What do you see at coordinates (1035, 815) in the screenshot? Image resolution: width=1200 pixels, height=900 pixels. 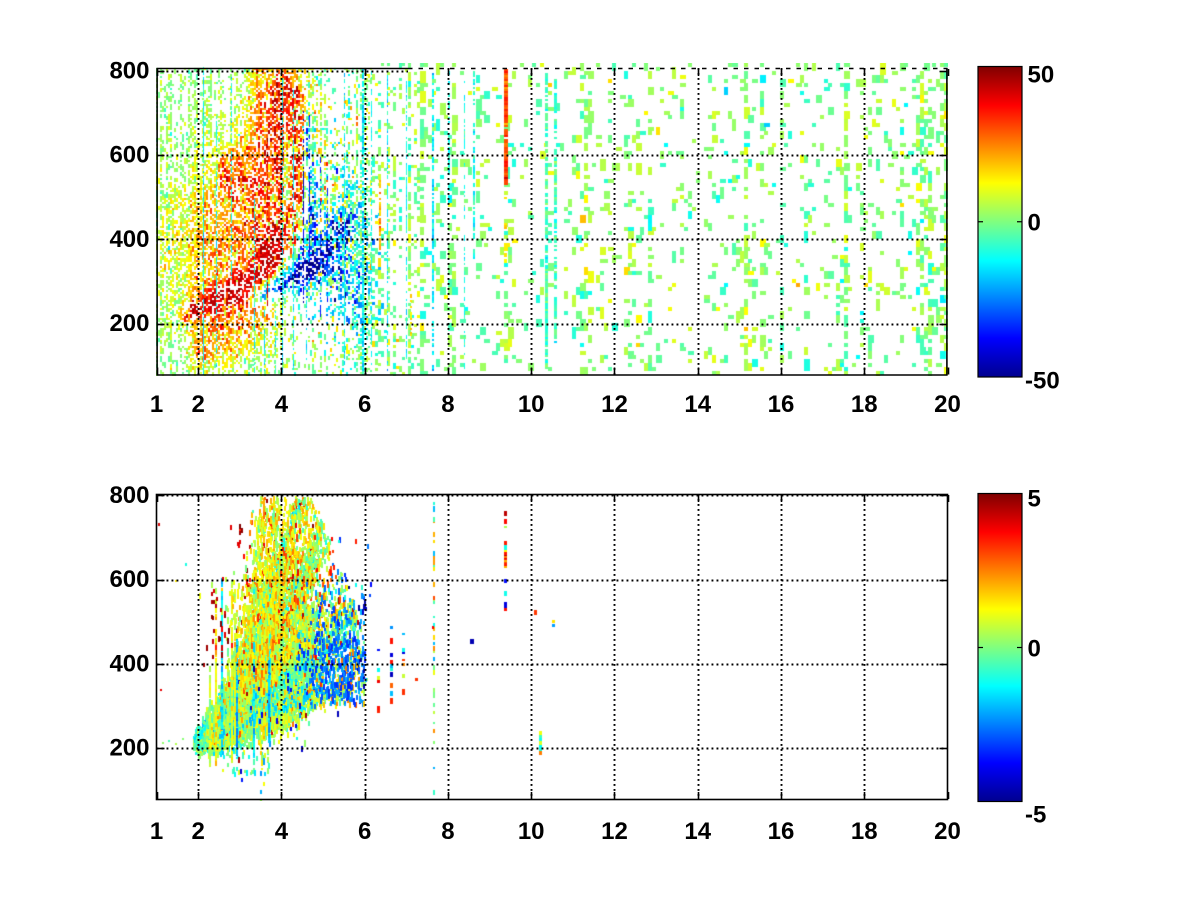 I see `svg-text: -5` at bounding box center [1035, 815].